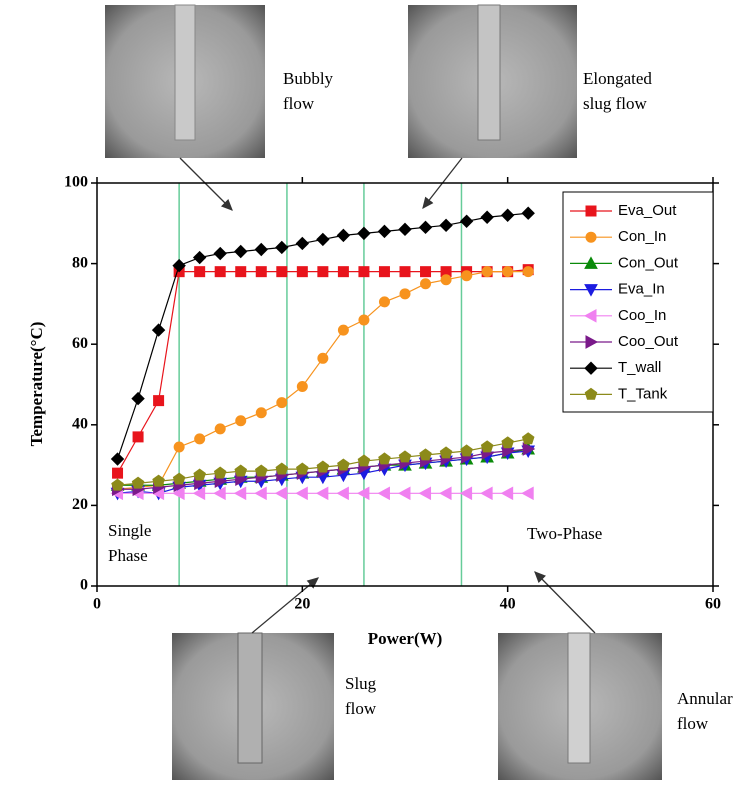 The height and width of the screenshot is (787, 753). I want to click on series, so click(323, 461).